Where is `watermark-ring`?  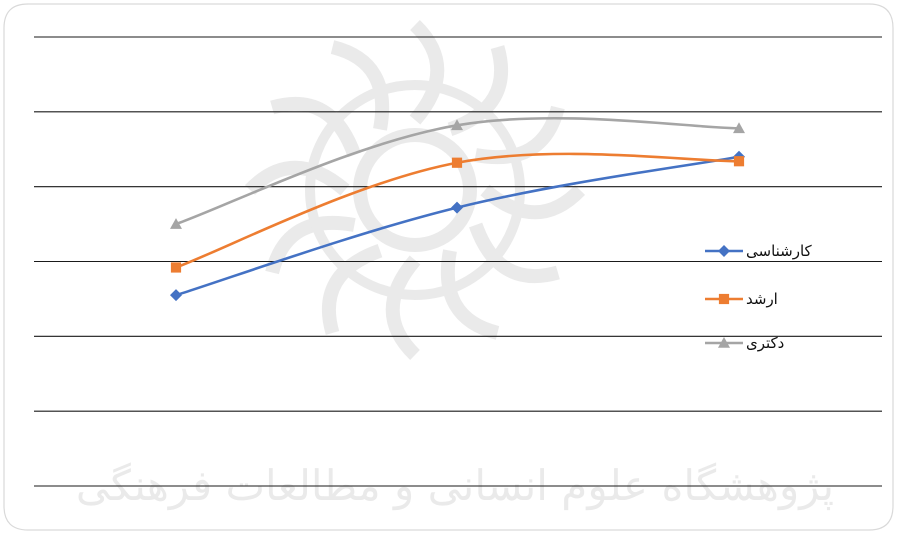
watermark-ring is located at coordinates (415, 190).